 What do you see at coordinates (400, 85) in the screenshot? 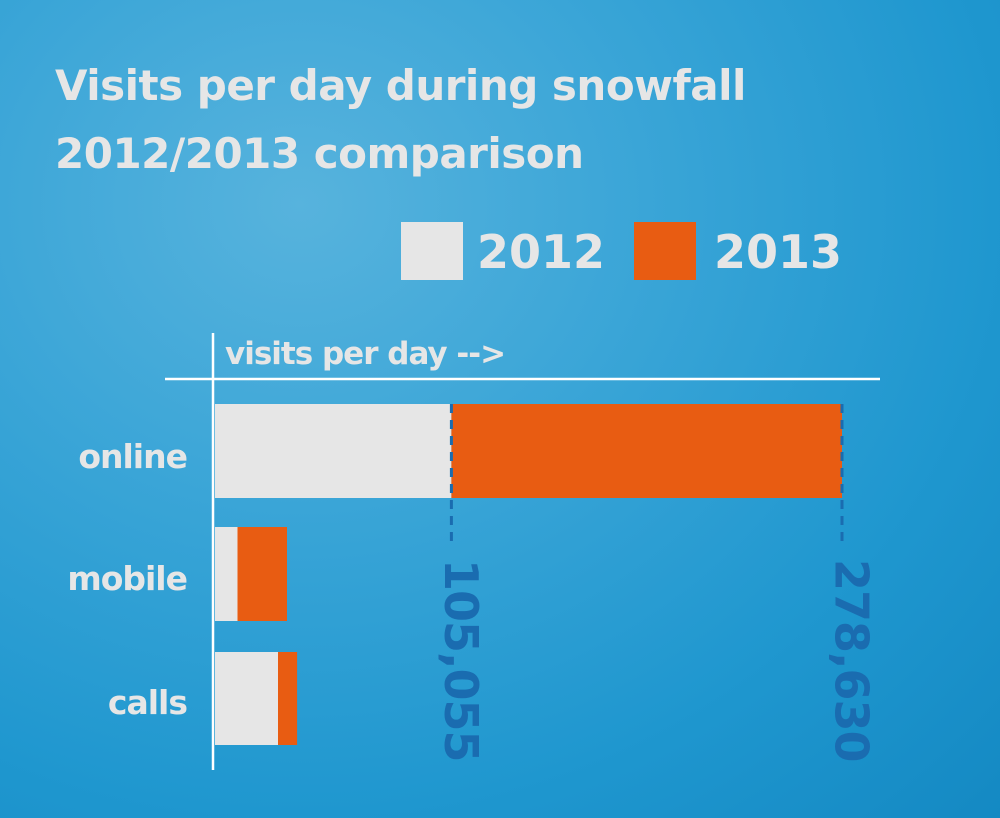
I see `chart-title-line-1: Visits per day during snowfall` at bounding box center [400, 85].